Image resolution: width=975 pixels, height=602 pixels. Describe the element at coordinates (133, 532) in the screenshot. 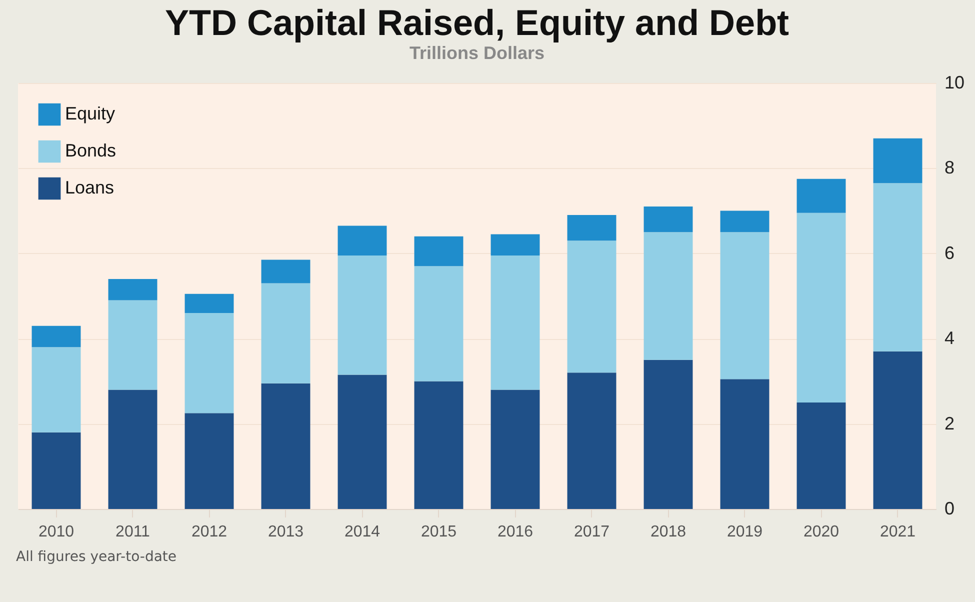

I see `x-tick-label: 2011` at that location.